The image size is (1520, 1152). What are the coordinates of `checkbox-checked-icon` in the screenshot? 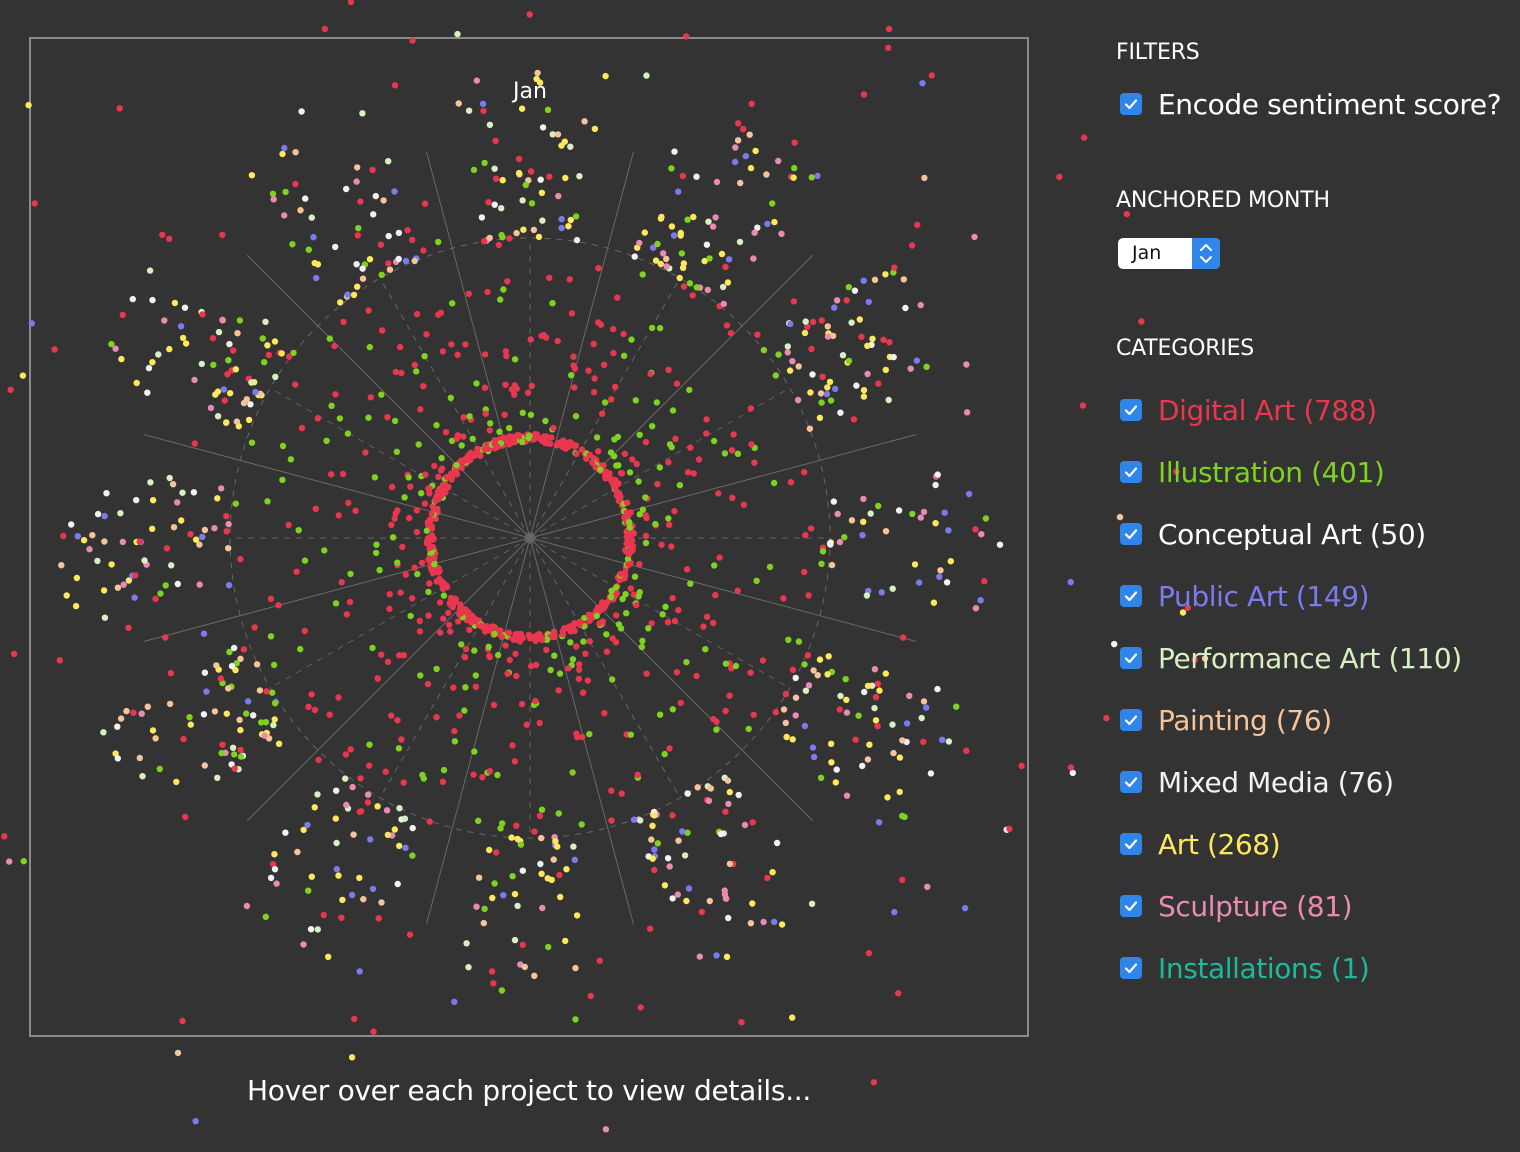 It's located at (1131, 720).